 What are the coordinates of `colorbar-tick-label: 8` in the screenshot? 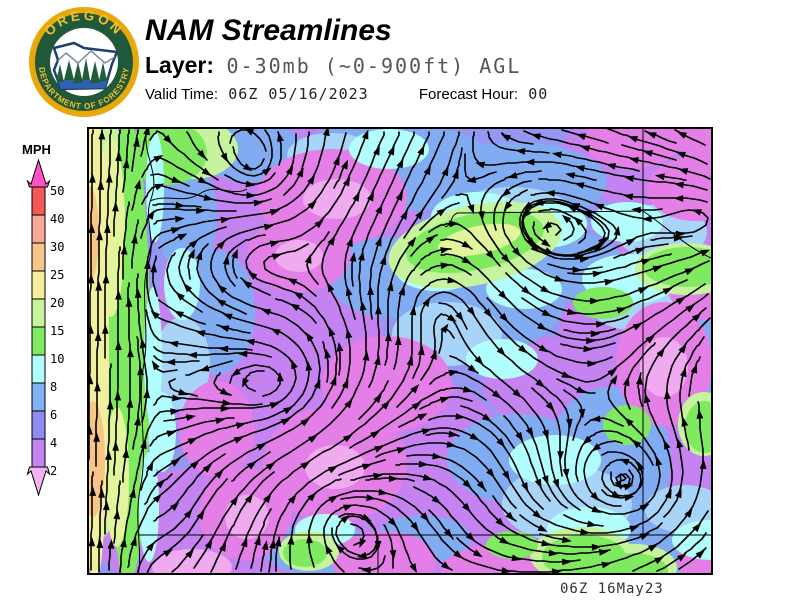 It's located at (53, 387).